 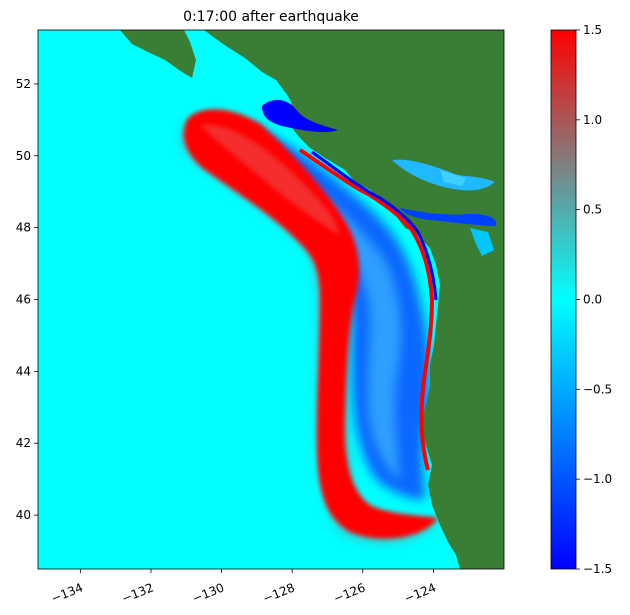 I want to click on chart-title: 0:17:00 after earthquake, so click(x=271, y=17).